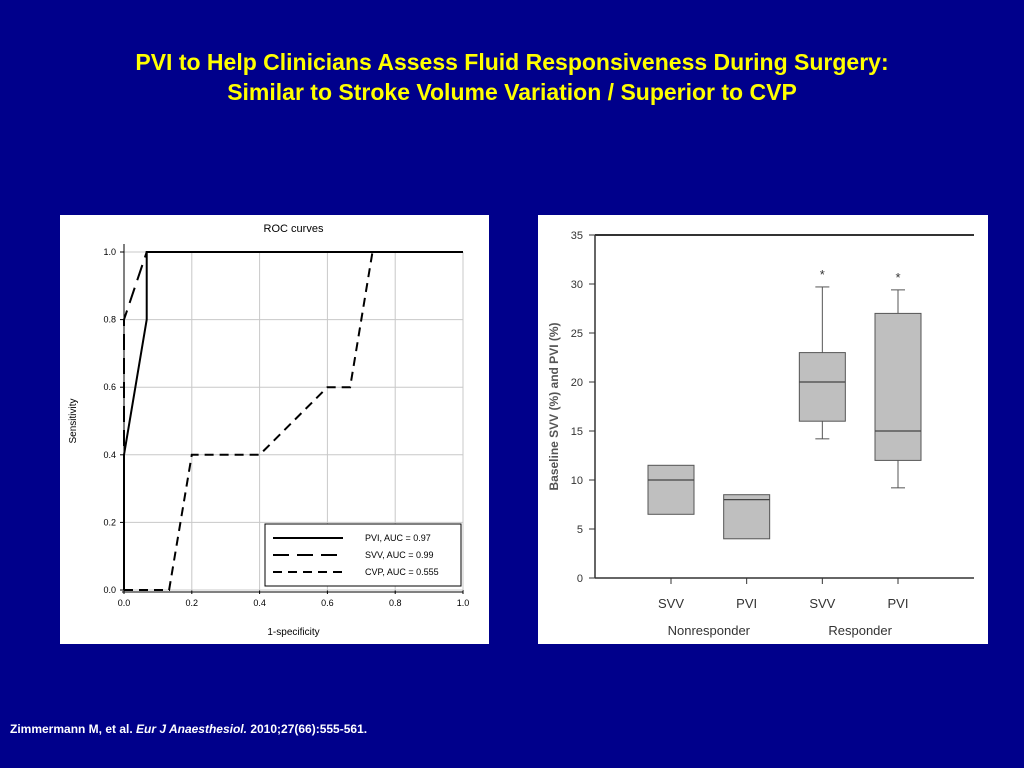  What do you see at coordinates (577, 432) in the screenshot?
I see `box-y-tick-label: 15` at bounding box center [577, 432].